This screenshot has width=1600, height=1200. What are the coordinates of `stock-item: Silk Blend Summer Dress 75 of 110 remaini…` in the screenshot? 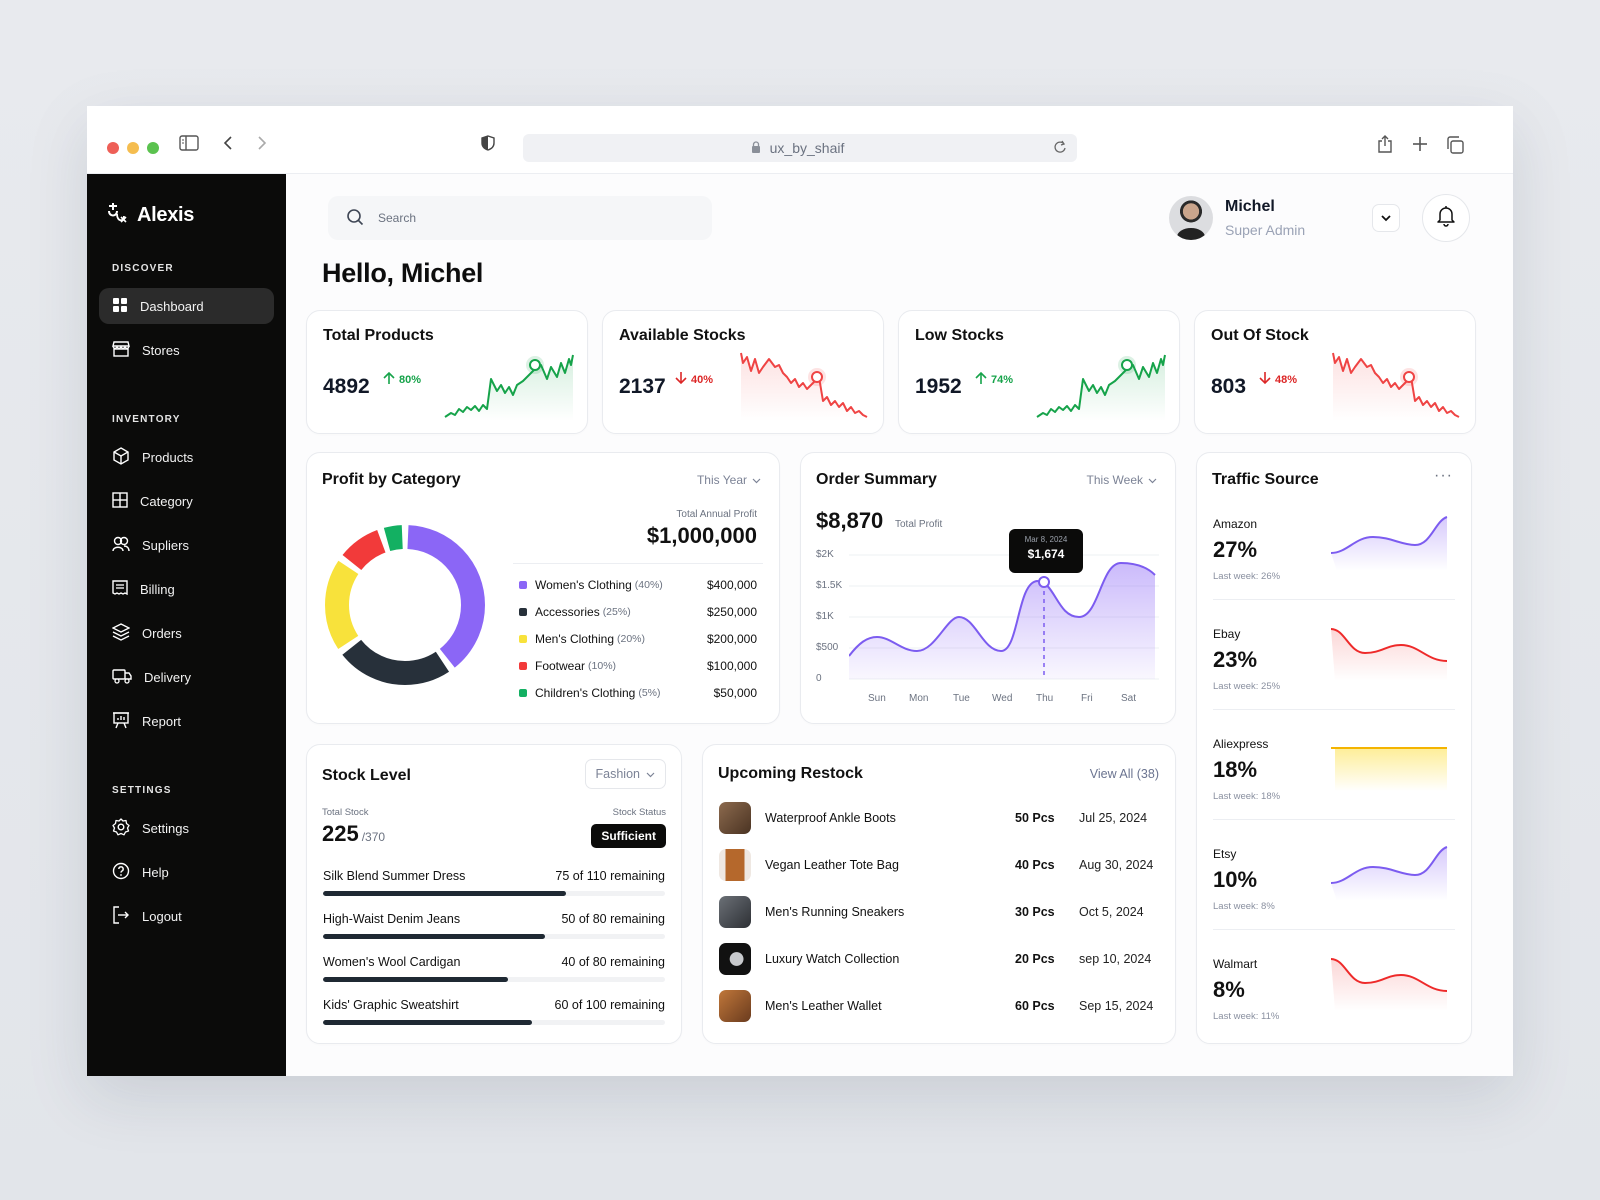 It's located at (494, 889).